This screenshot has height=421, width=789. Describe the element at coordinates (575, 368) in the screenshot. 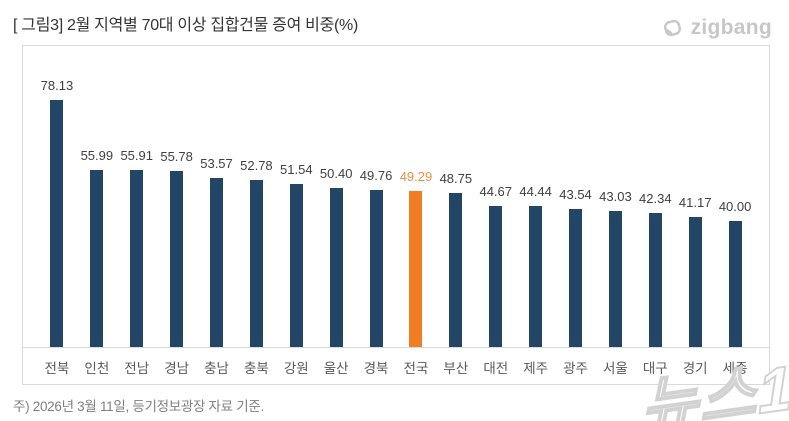

I see `x-axis-label: 광주` at that location.